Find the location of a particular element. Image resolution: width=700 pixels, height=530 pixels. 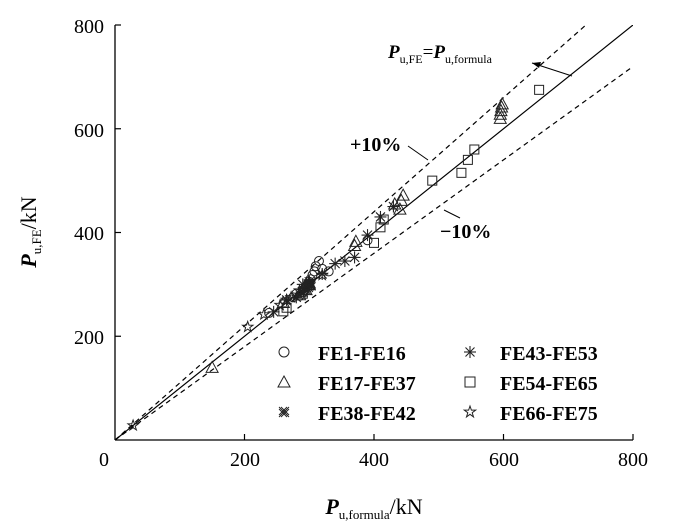

y-axis-title: Pu,FE/kN is located at coordinates (30, 232).